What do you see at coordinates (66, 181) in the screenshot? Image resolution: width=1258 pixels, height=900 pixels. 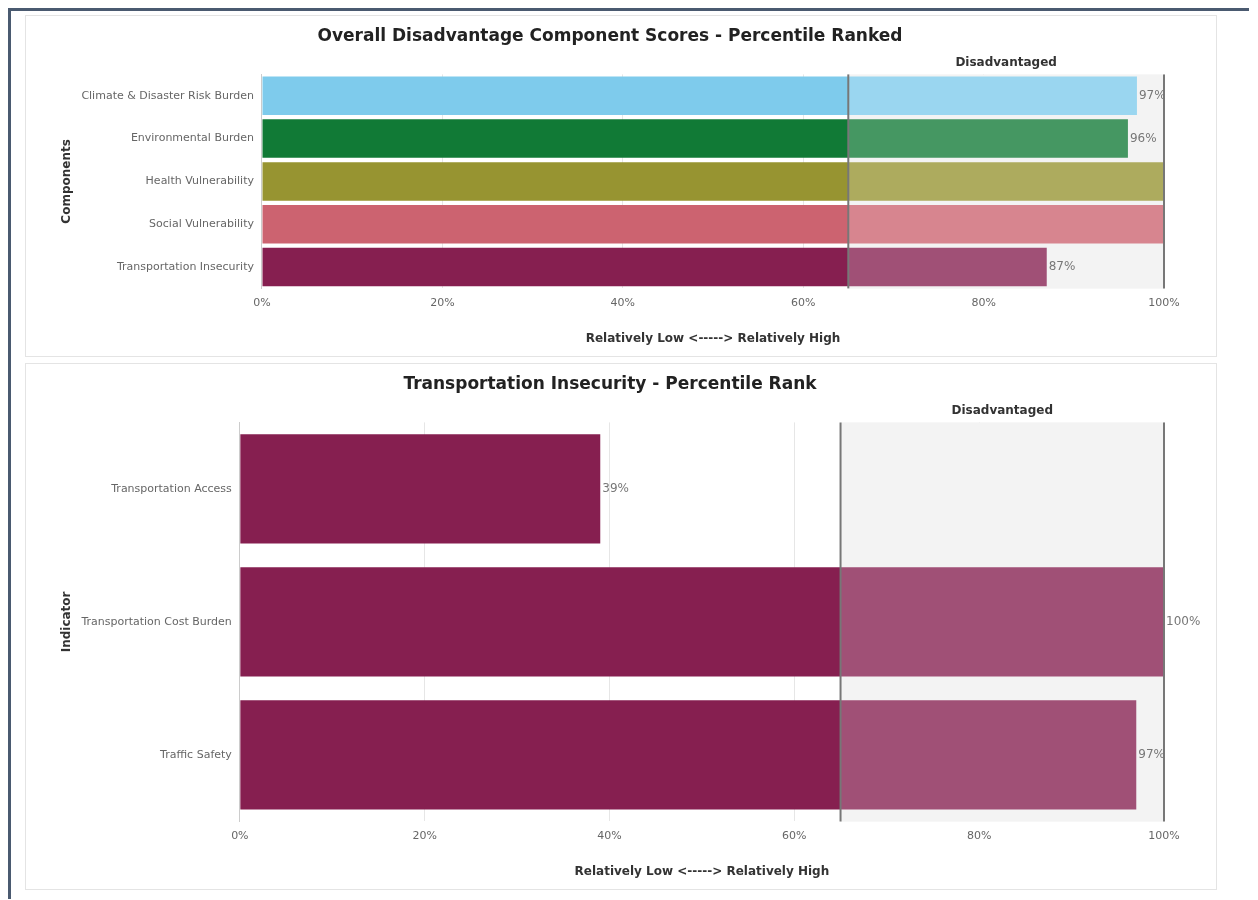 I see `y-axis-title: Components` at bounding box center [66, 181].